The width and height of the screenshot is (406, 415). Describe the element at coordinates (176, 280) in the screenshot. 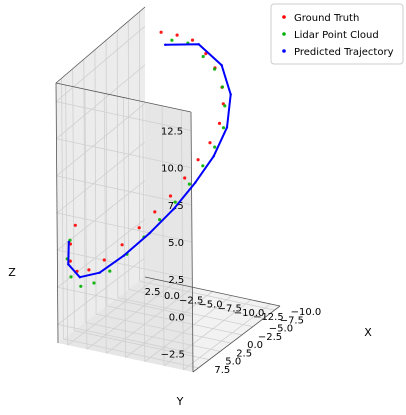

I see `z-tick-label: 2.5` at that location.